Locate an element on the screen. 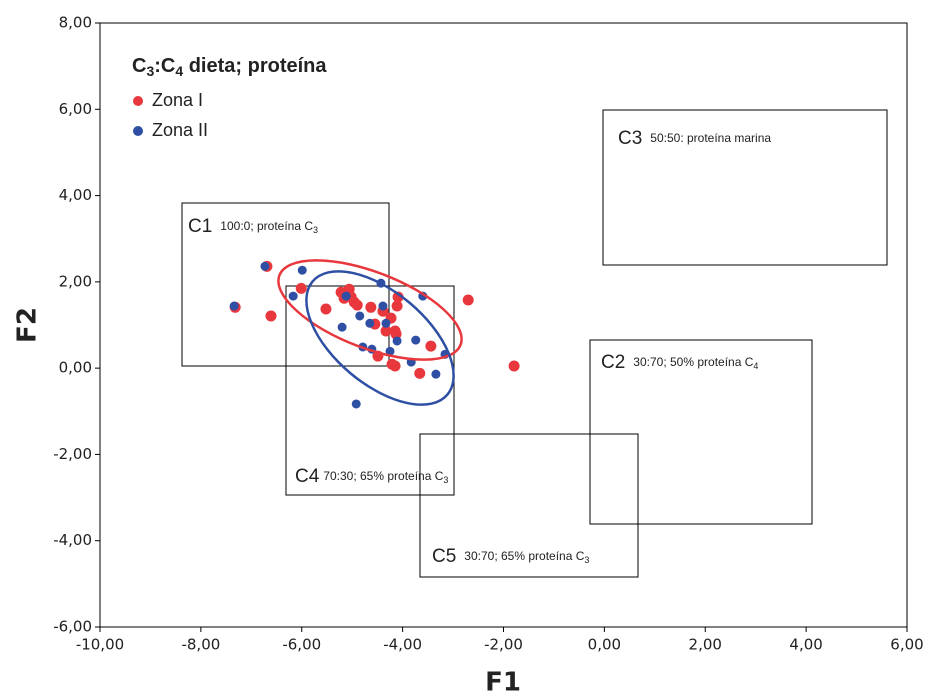 Image resolution: width=932 pixels, height=697 pixels. annotation-label: C4 is located at coordinates (307, 476).